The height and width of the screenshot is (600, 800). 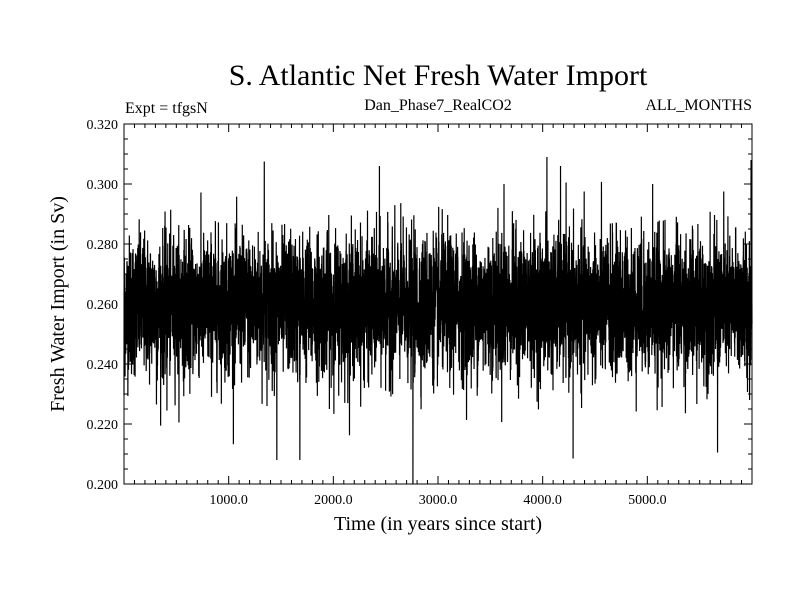 I want to click on experiment-label: Expt = tfgsN, so click(x=166, y=108).